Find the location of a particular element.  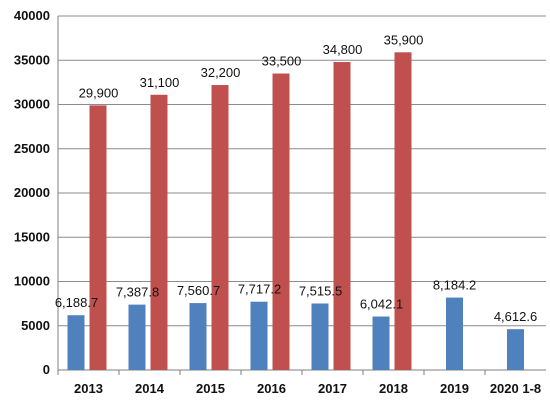

data-label-series-2: 35,900 is located at coordinates (404, 39).